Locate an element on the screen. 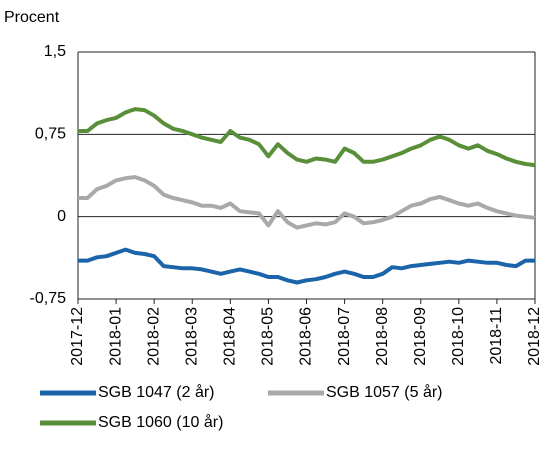  x-tick-label: 2018-05 is located at coordinates (268, 336).